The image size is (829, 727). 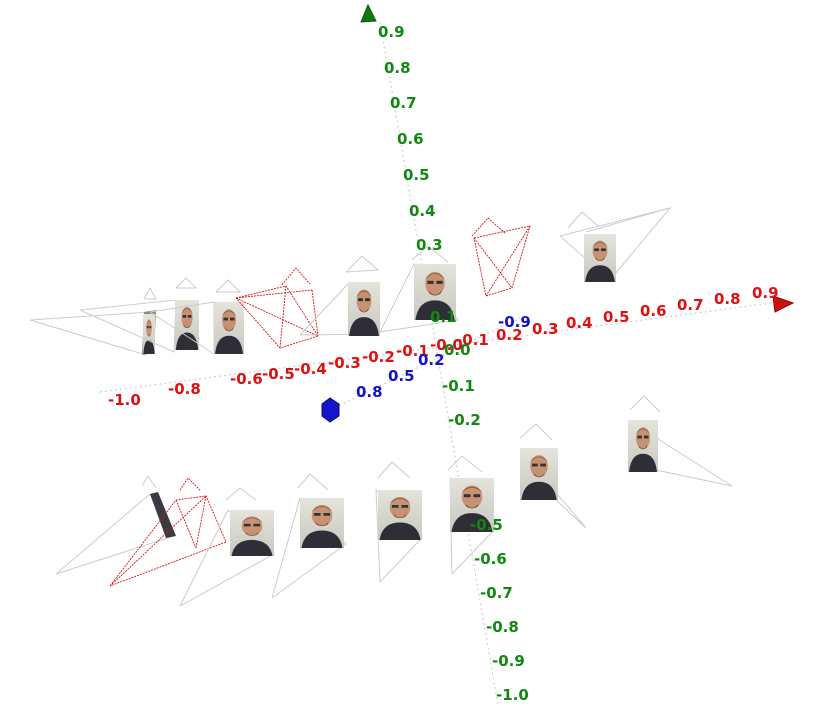 I want to click on y-tick-label: 0.7, so click(x=403, y=103).